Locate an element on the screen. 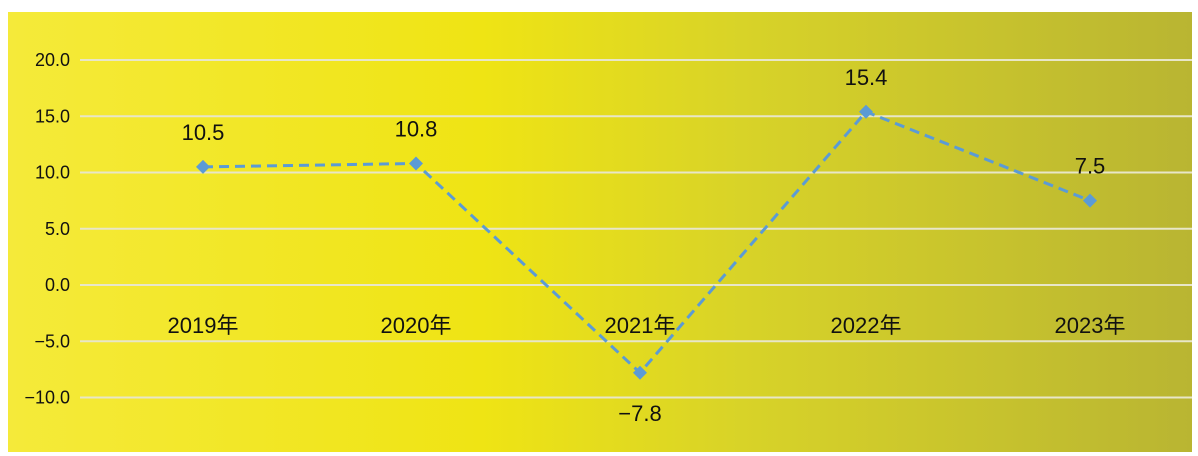 This screenshot has width=1198, height=456. y-axis-tick-labels: 20.0 15.0 10.0 5.0 0.0 −5.0 −10.0 is located at coordinates (47, 229).